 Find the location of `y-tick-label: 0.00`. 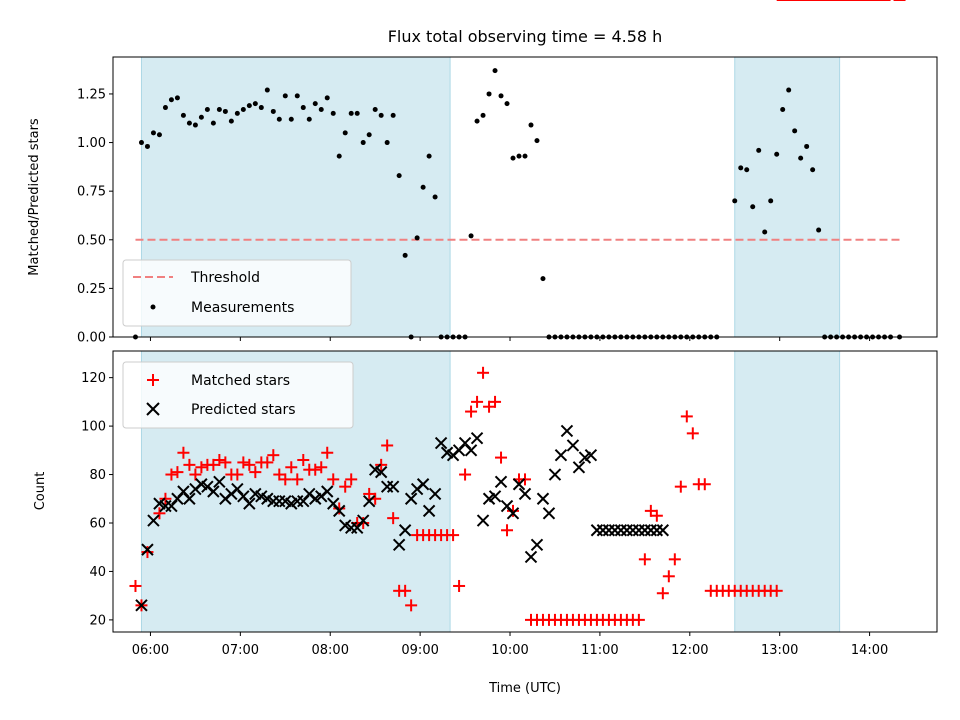

y-tick-label: 0.00 is located at coordinates (91, 338).